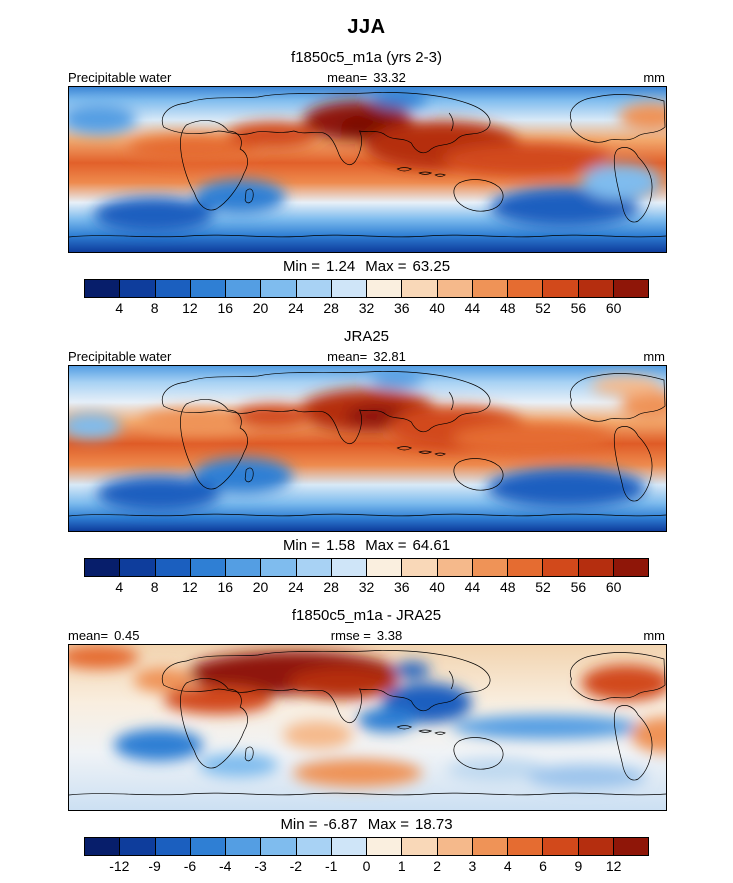  Describe the element at coordinates (654, 356) in the screenshot. I see `units-label: mm` at that location.